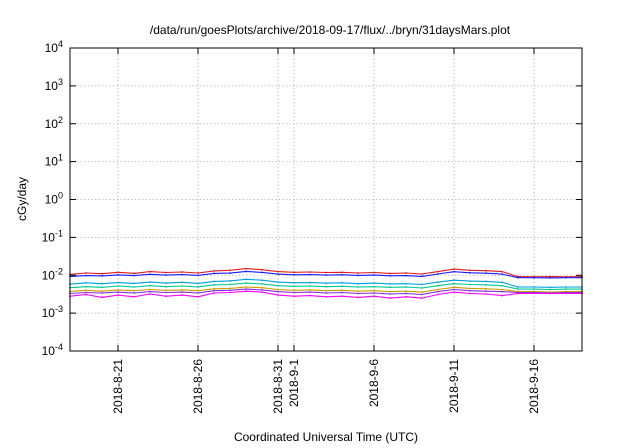 This screenshot has height=448, width=640. I want to click on y-tick-label: 10⁰, so click(54, 199).